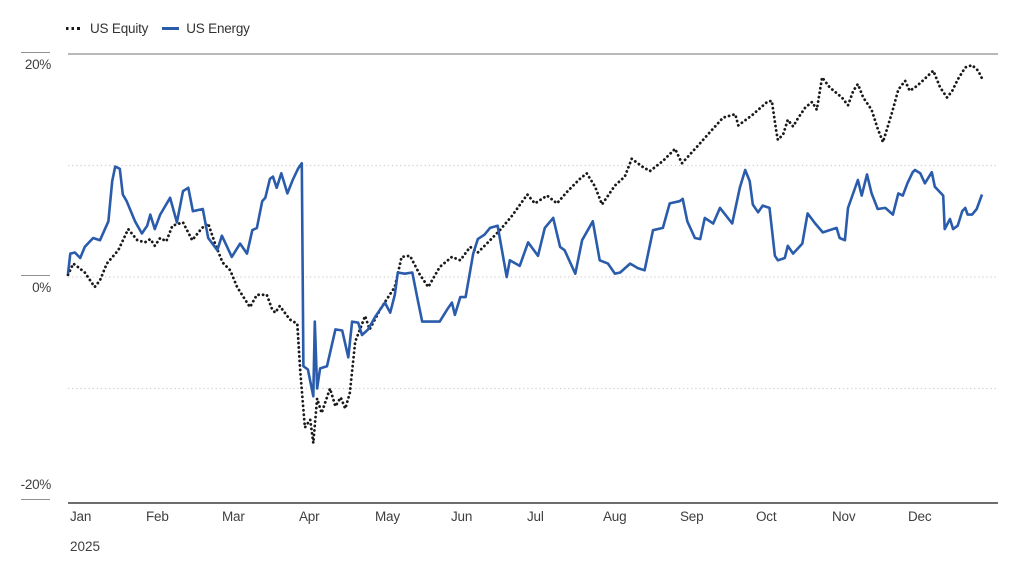  I want to click on legend-item-us-equity: US Equity, so click(107, 28).